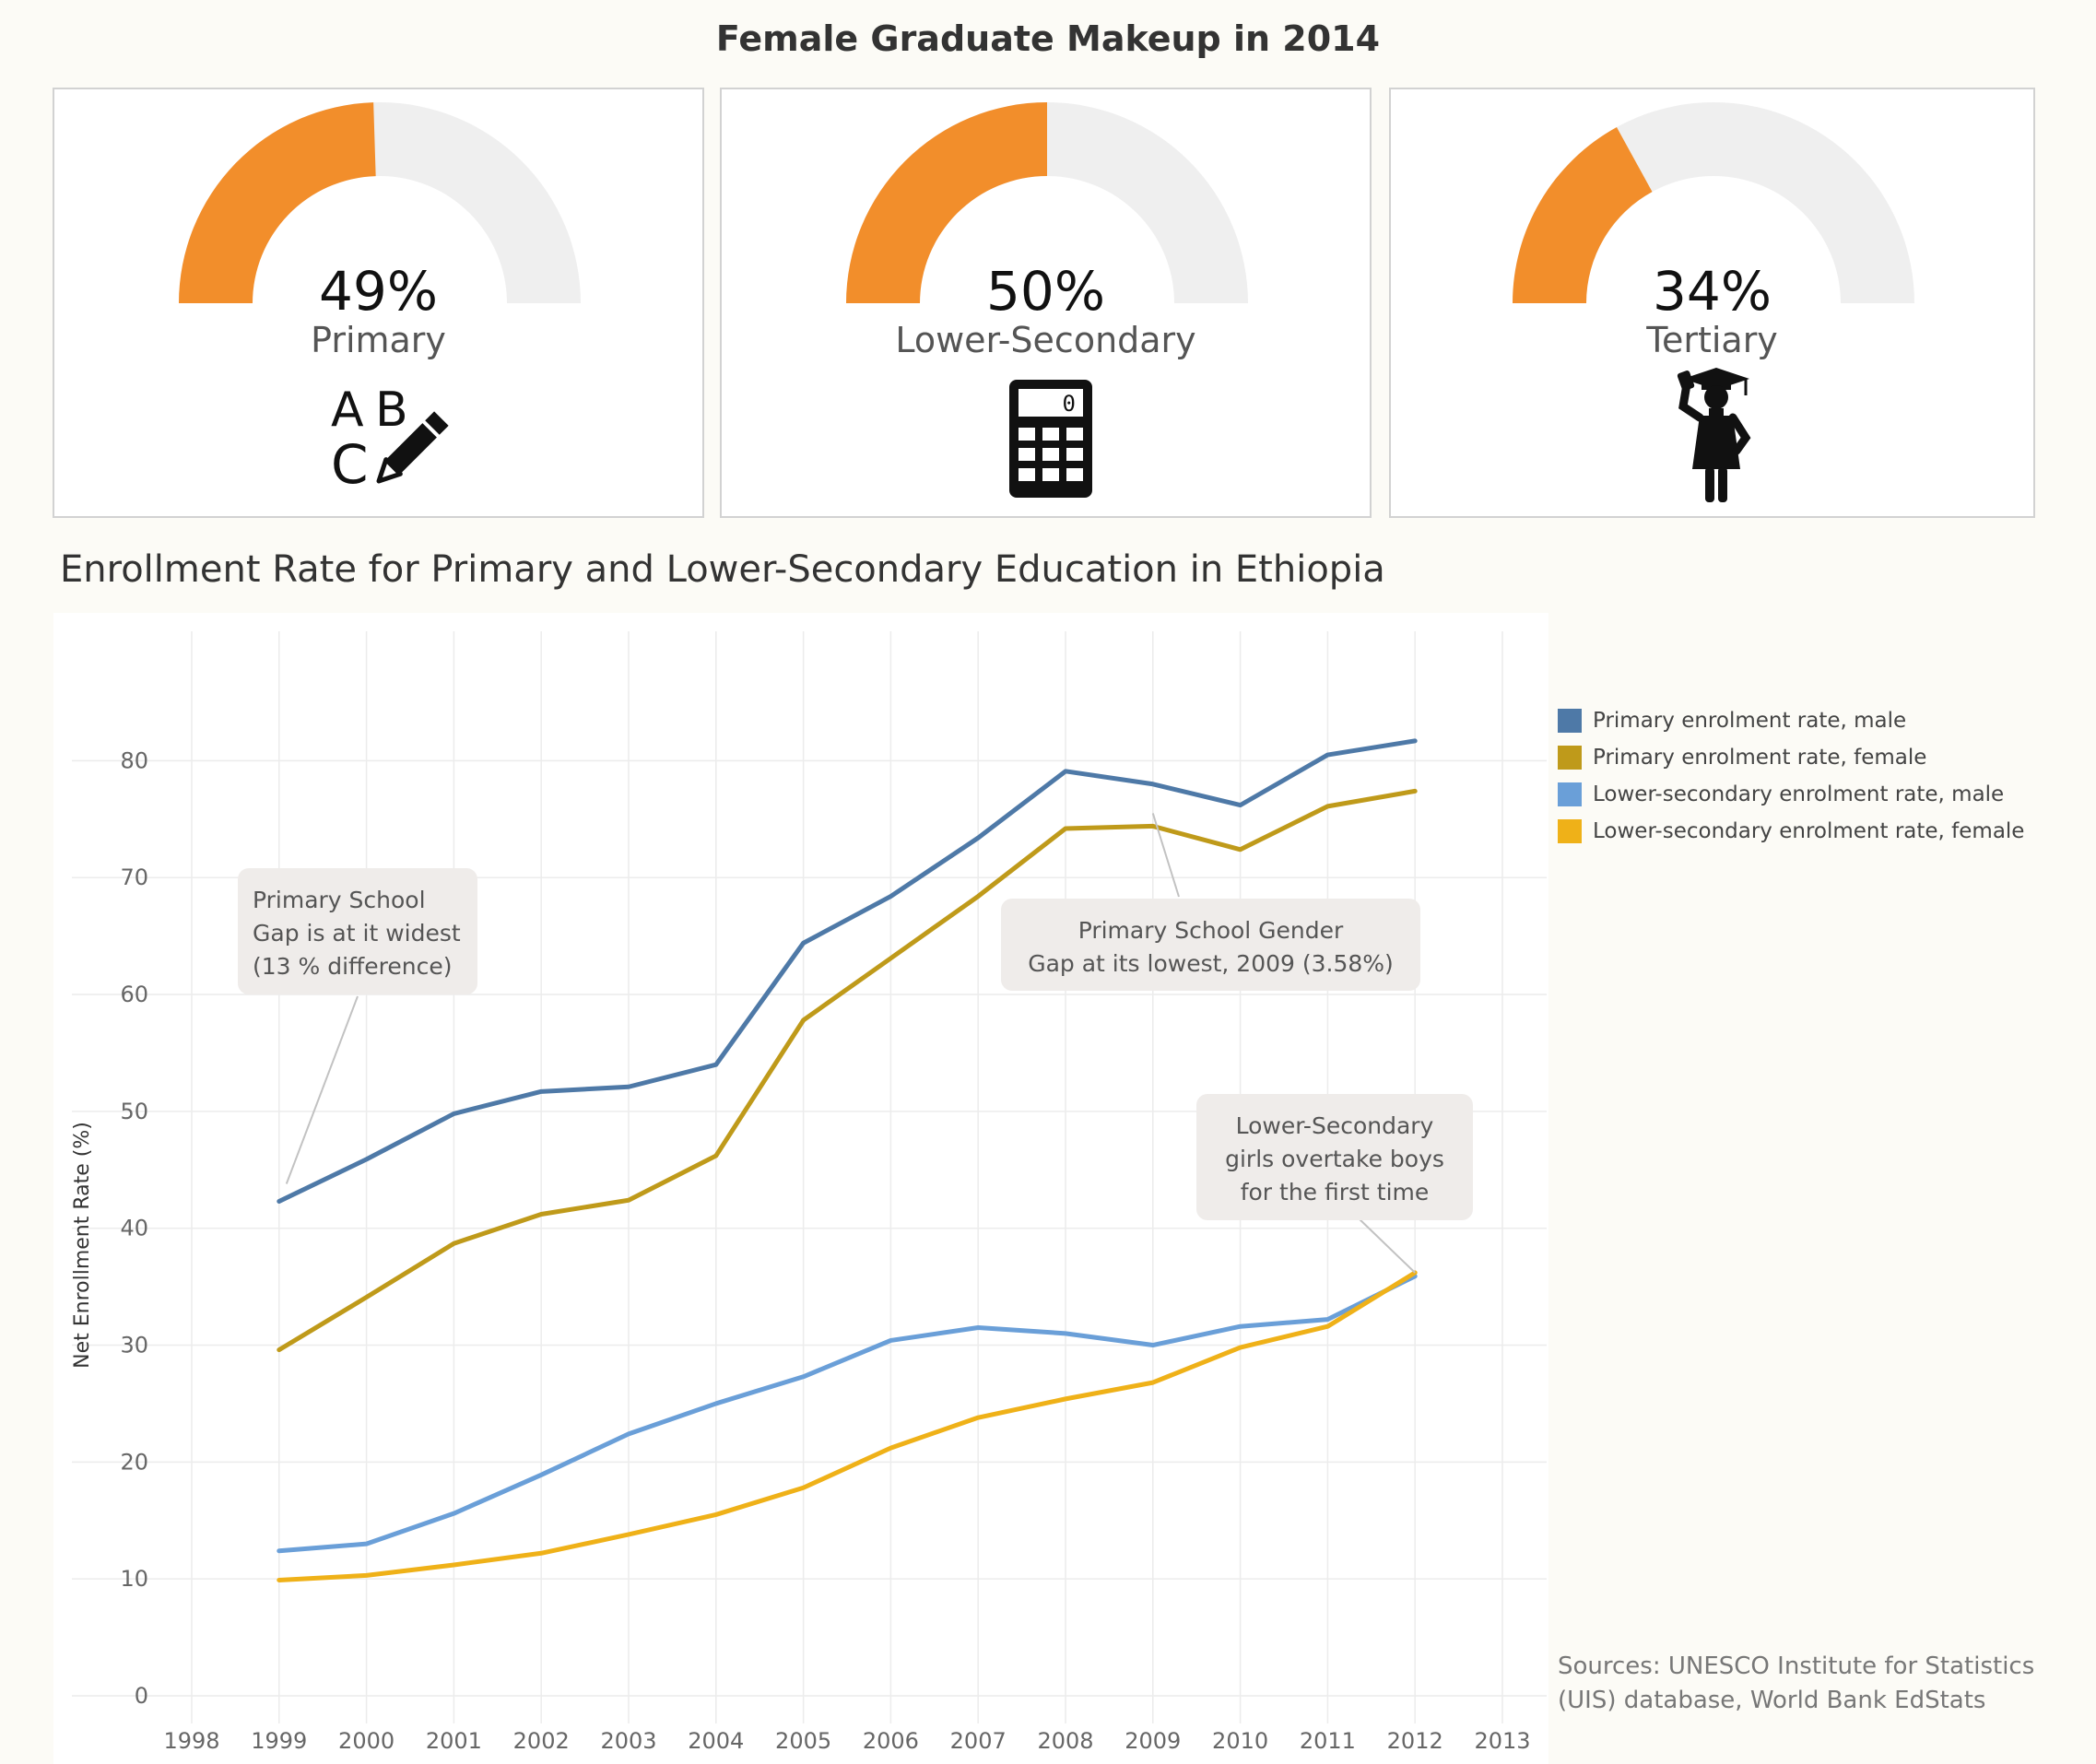  Describe the element at coordinates (1335, 1125) in the screenshot. I see `annotation-text: Lower-Secondary` at that location.